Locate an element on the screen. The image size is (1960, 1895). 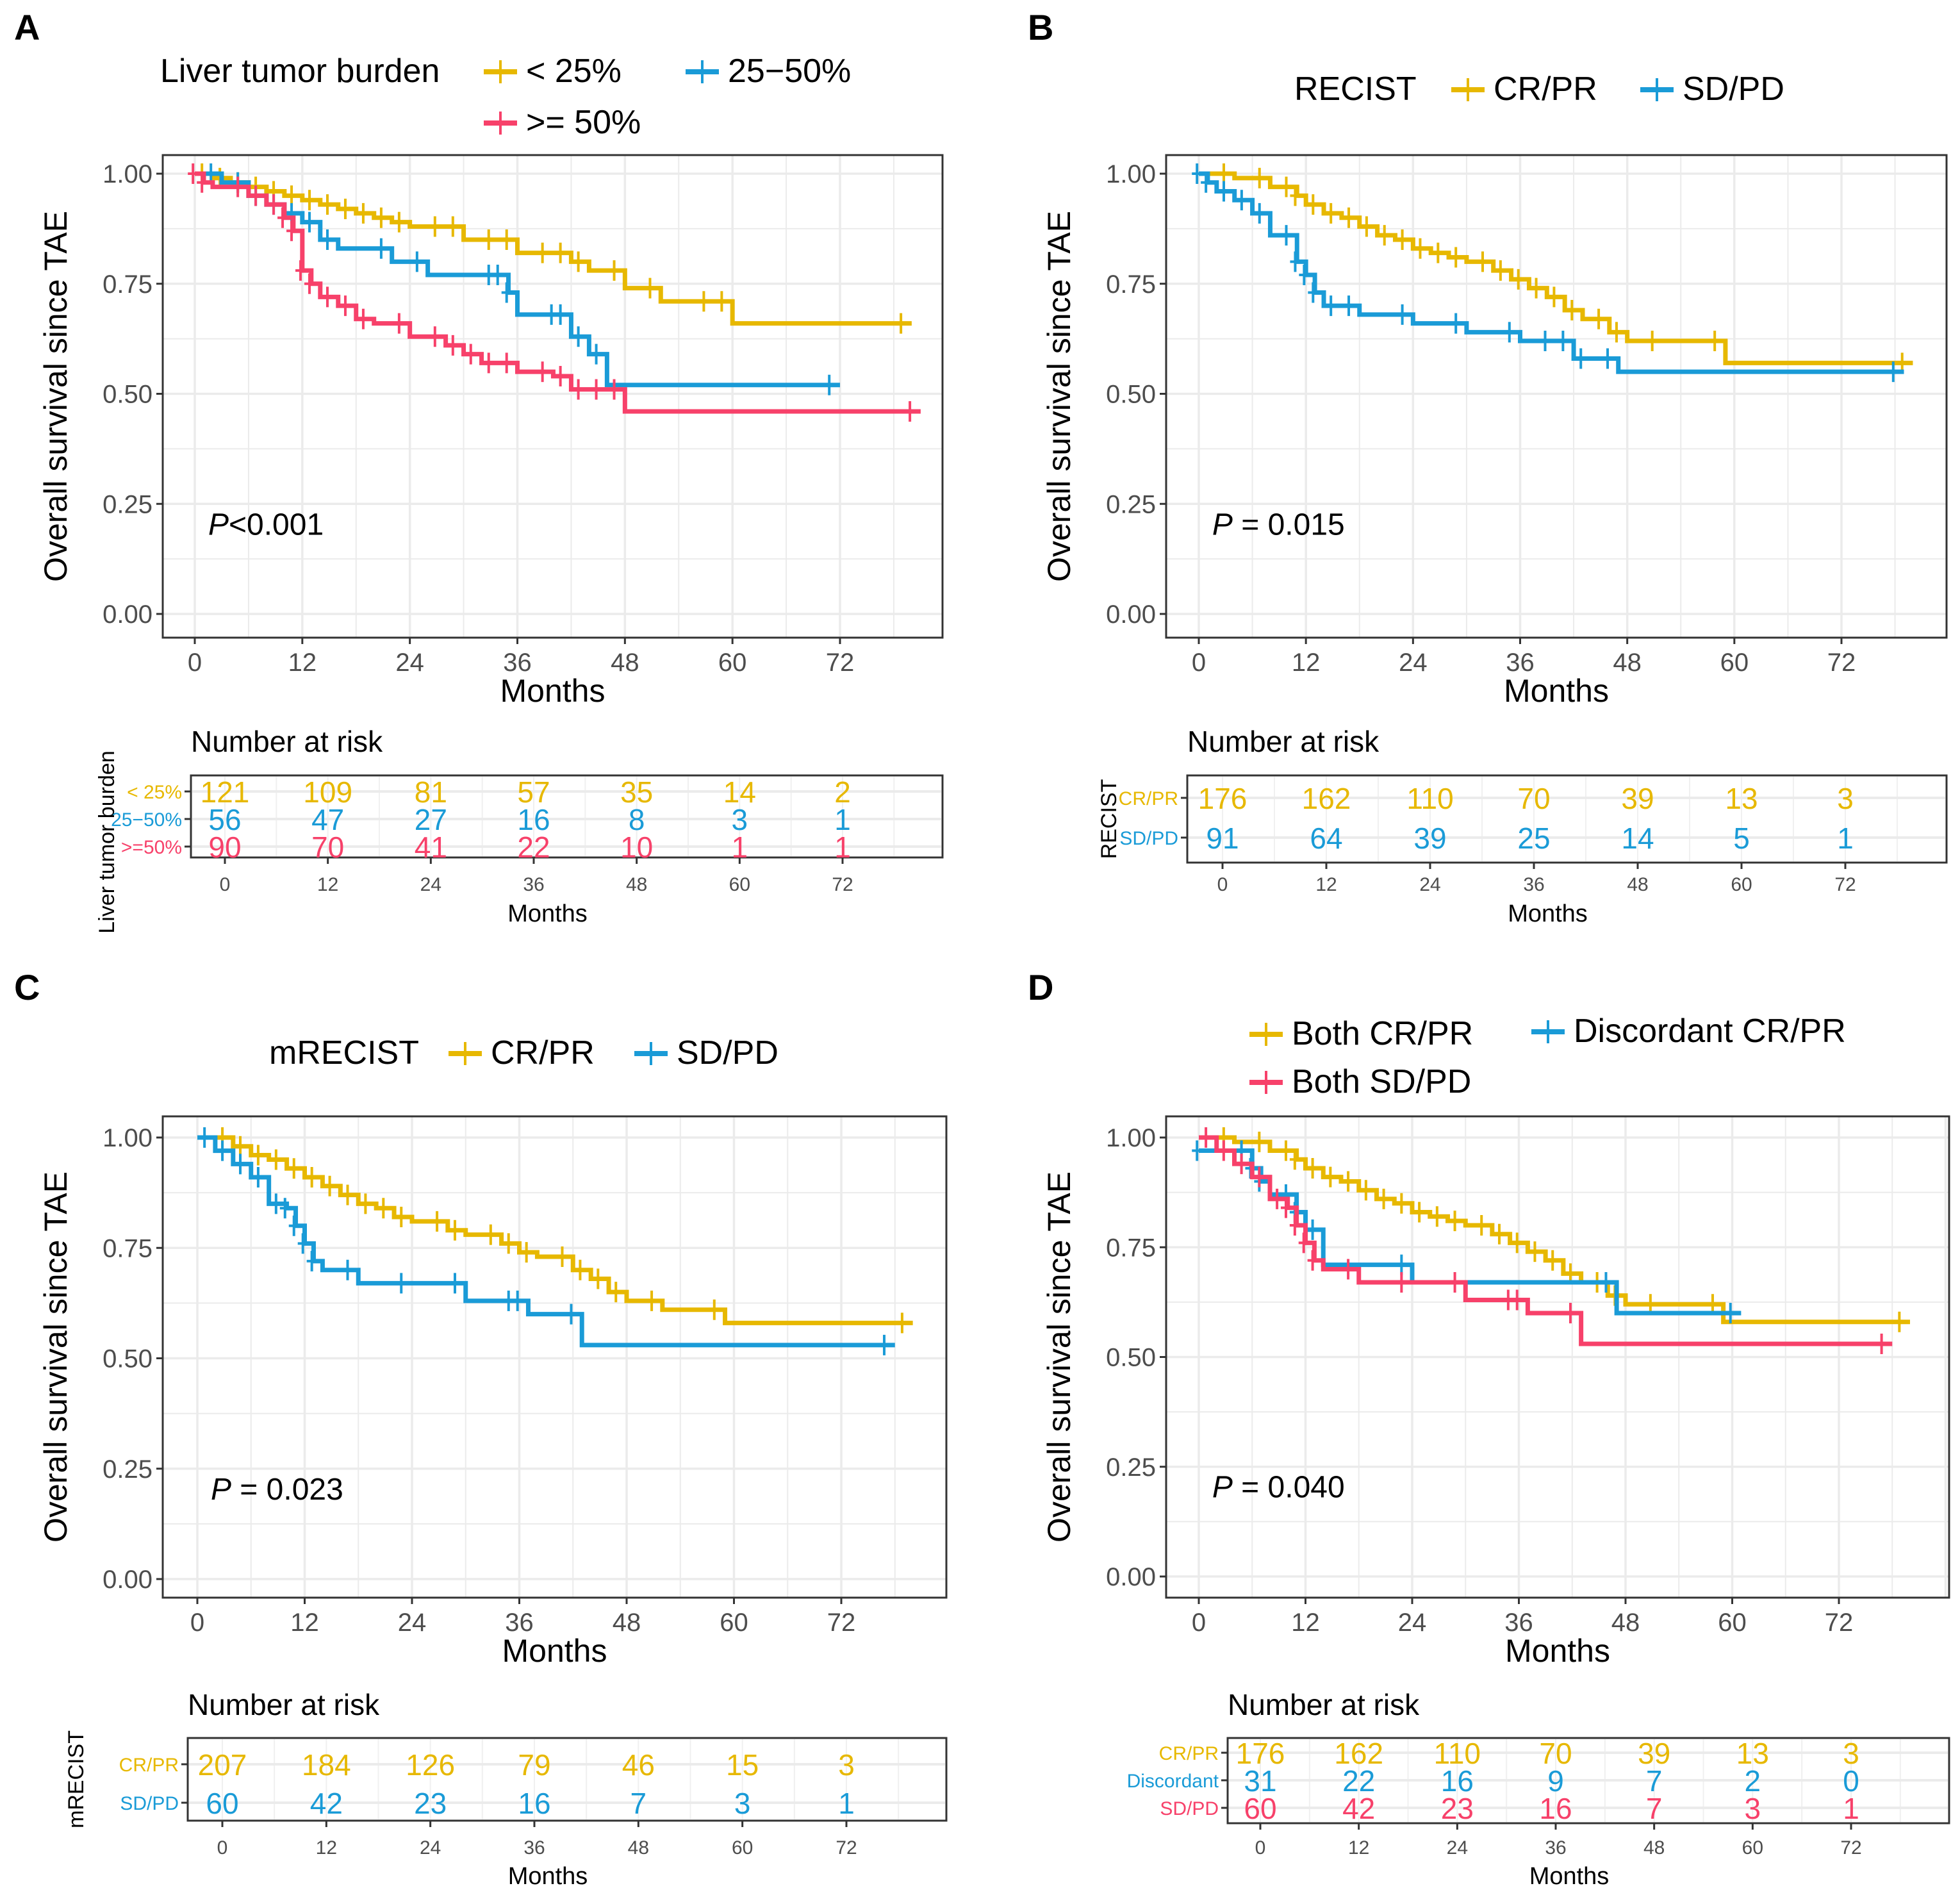
legend-item-label: Discordant CR/PR is located at coordinates (1710, 1032).